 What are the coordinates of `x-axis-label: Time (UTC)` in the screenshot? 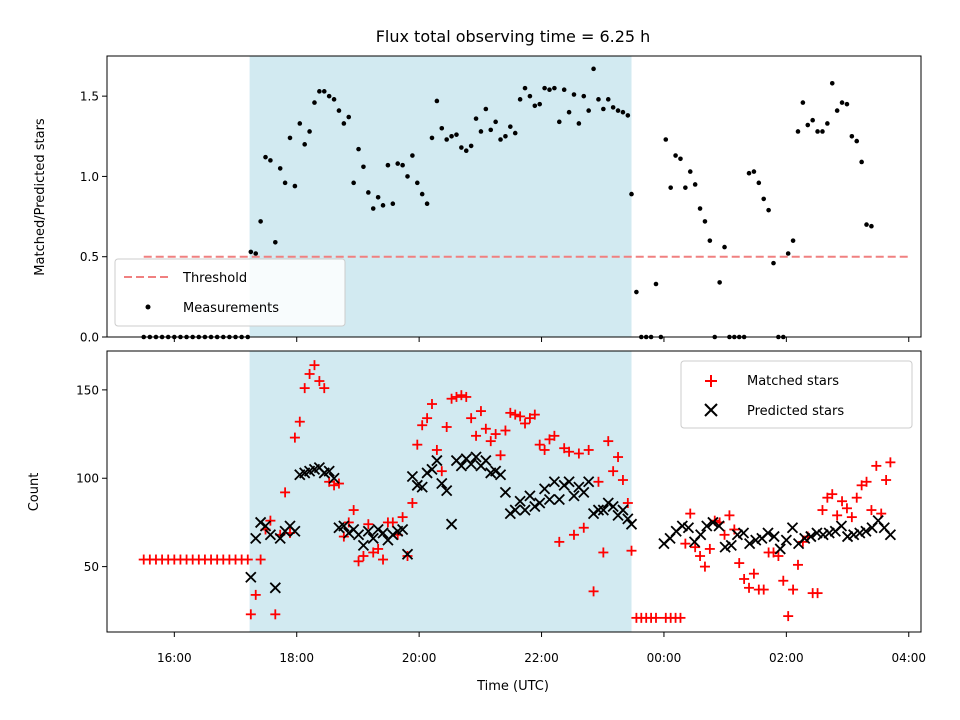 It's located at (512, 686).